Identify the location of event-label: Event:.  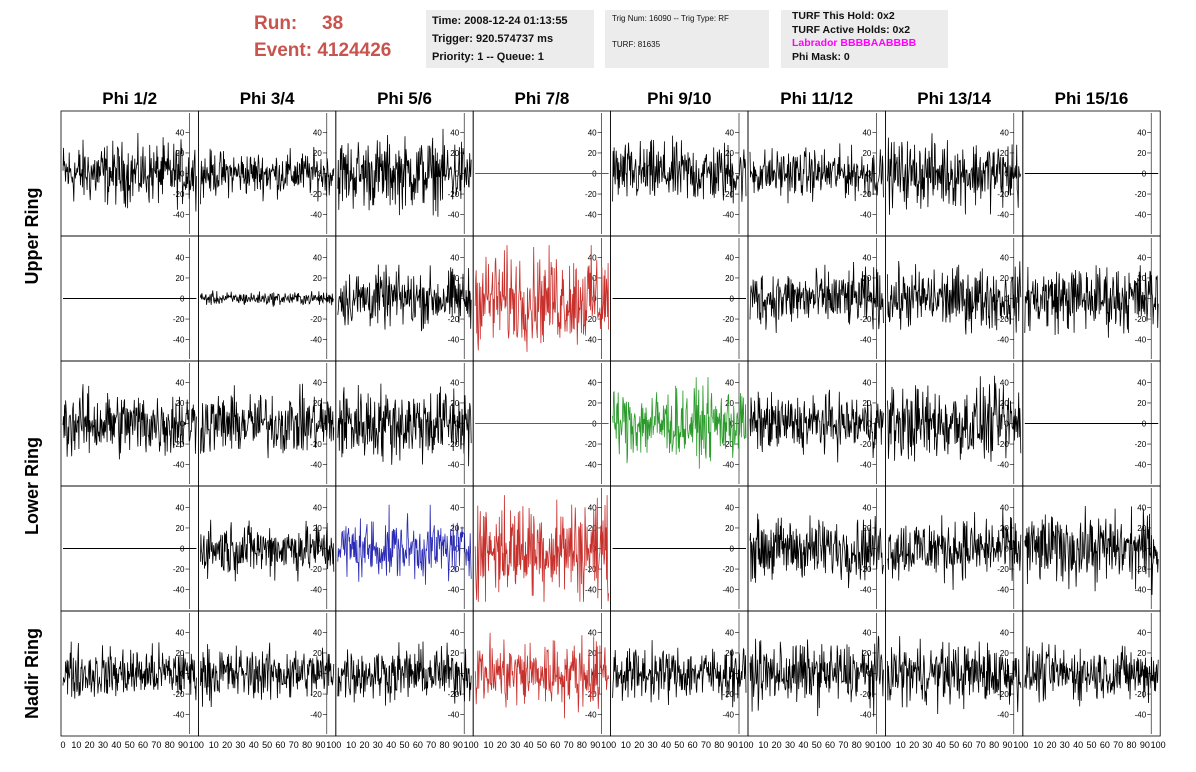
(283, 50).